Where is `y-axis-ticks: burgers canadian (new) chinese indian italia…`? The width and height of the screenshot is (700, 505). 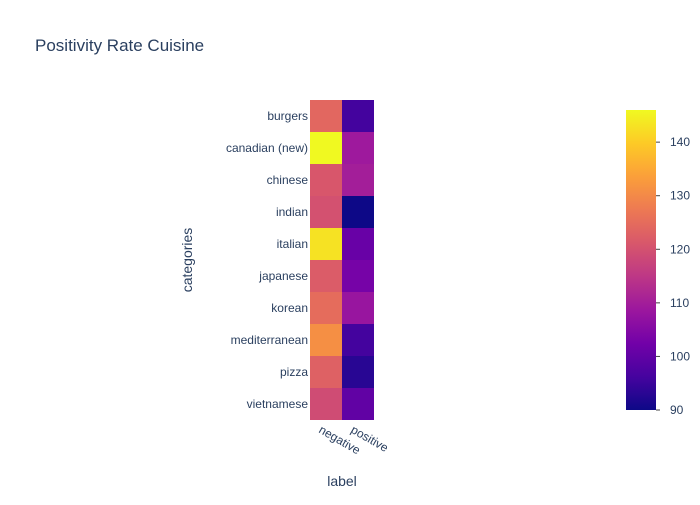
y-axis-ticks: burgers canadian (new) chinese indian italia… is located at coordinates (267, 260).